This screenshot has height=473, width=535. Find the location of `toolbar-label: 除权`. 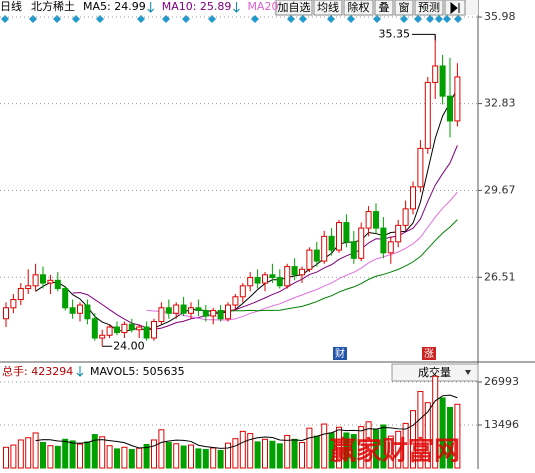

toolbar-label: 除权 is located at coordinates (359, 7).